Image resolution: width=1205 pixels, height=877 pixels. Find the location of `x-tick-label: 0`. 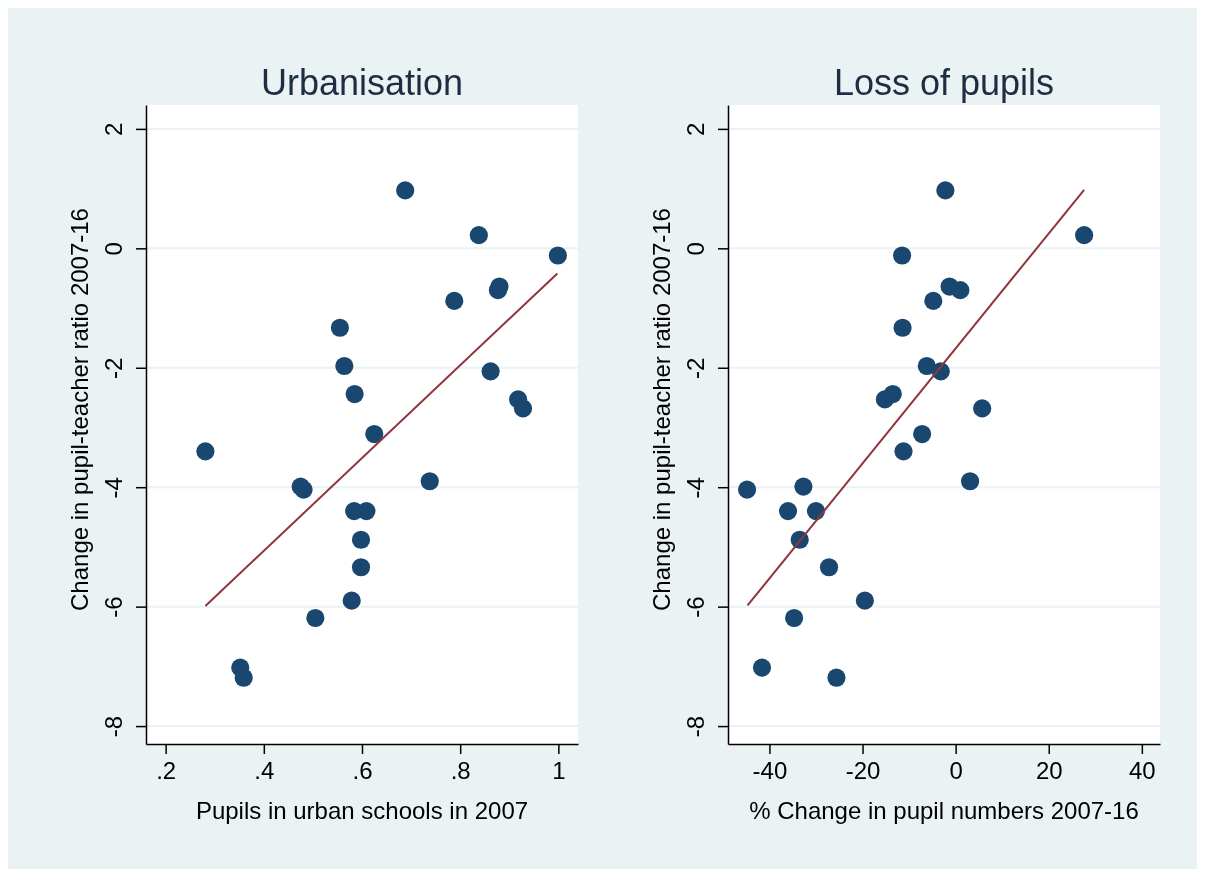

x-tick-label: 0 is located at coordinates (956, 770).